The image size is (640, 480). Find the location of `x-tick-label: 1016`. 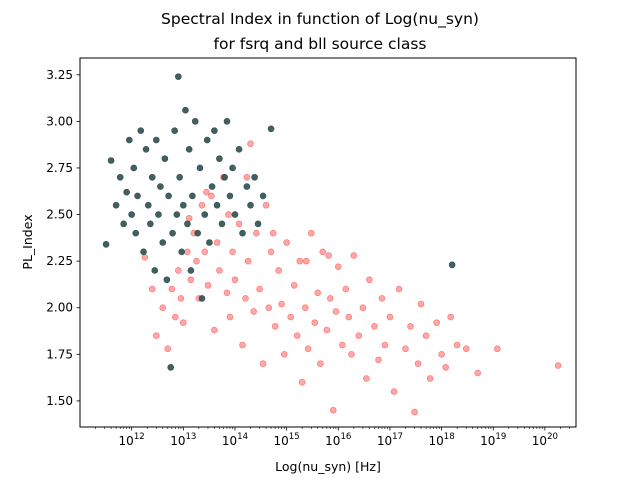

x-tick-label: 1016 is located at coordinates (338, 440).